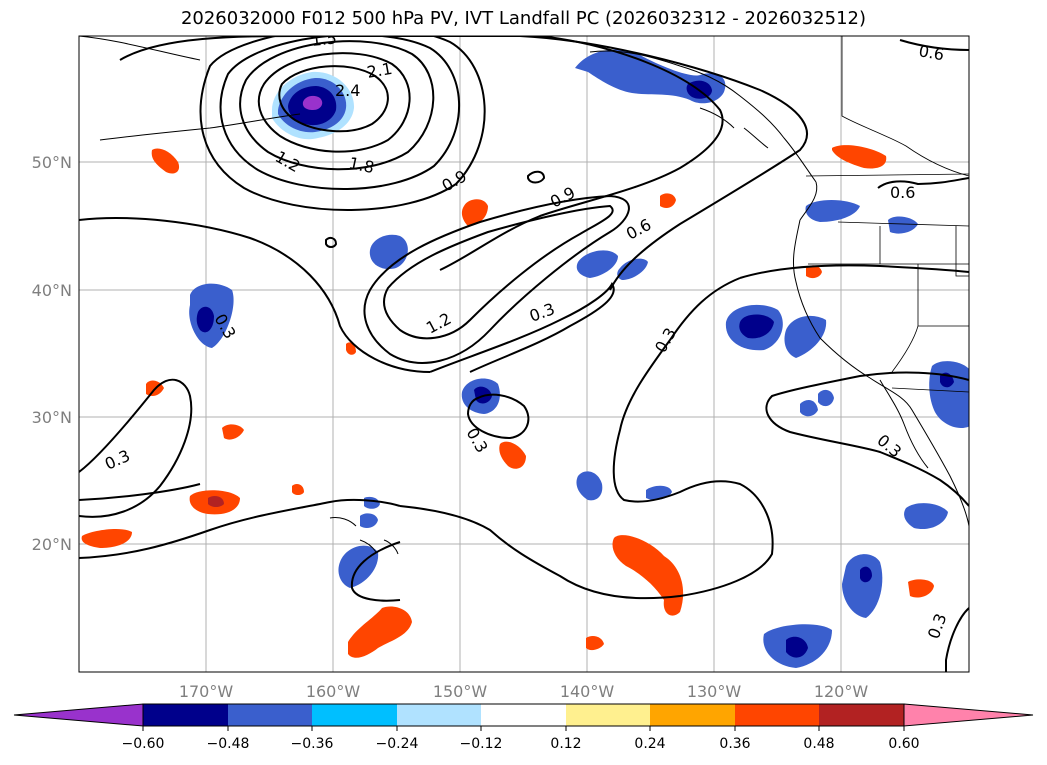 The image size is (1047, 765). What do you see at coordinates (333, 691) in the screenshot?
I see `lon-label-160w: 160°W` at bounding box center [333, 691].